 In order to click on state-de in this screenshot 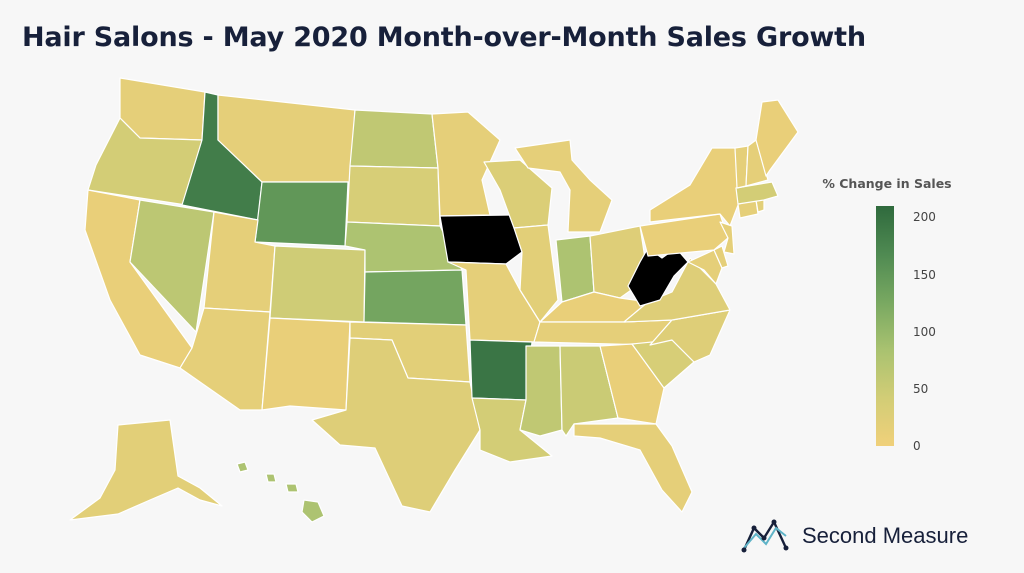, I will do `click(721, 257)`.